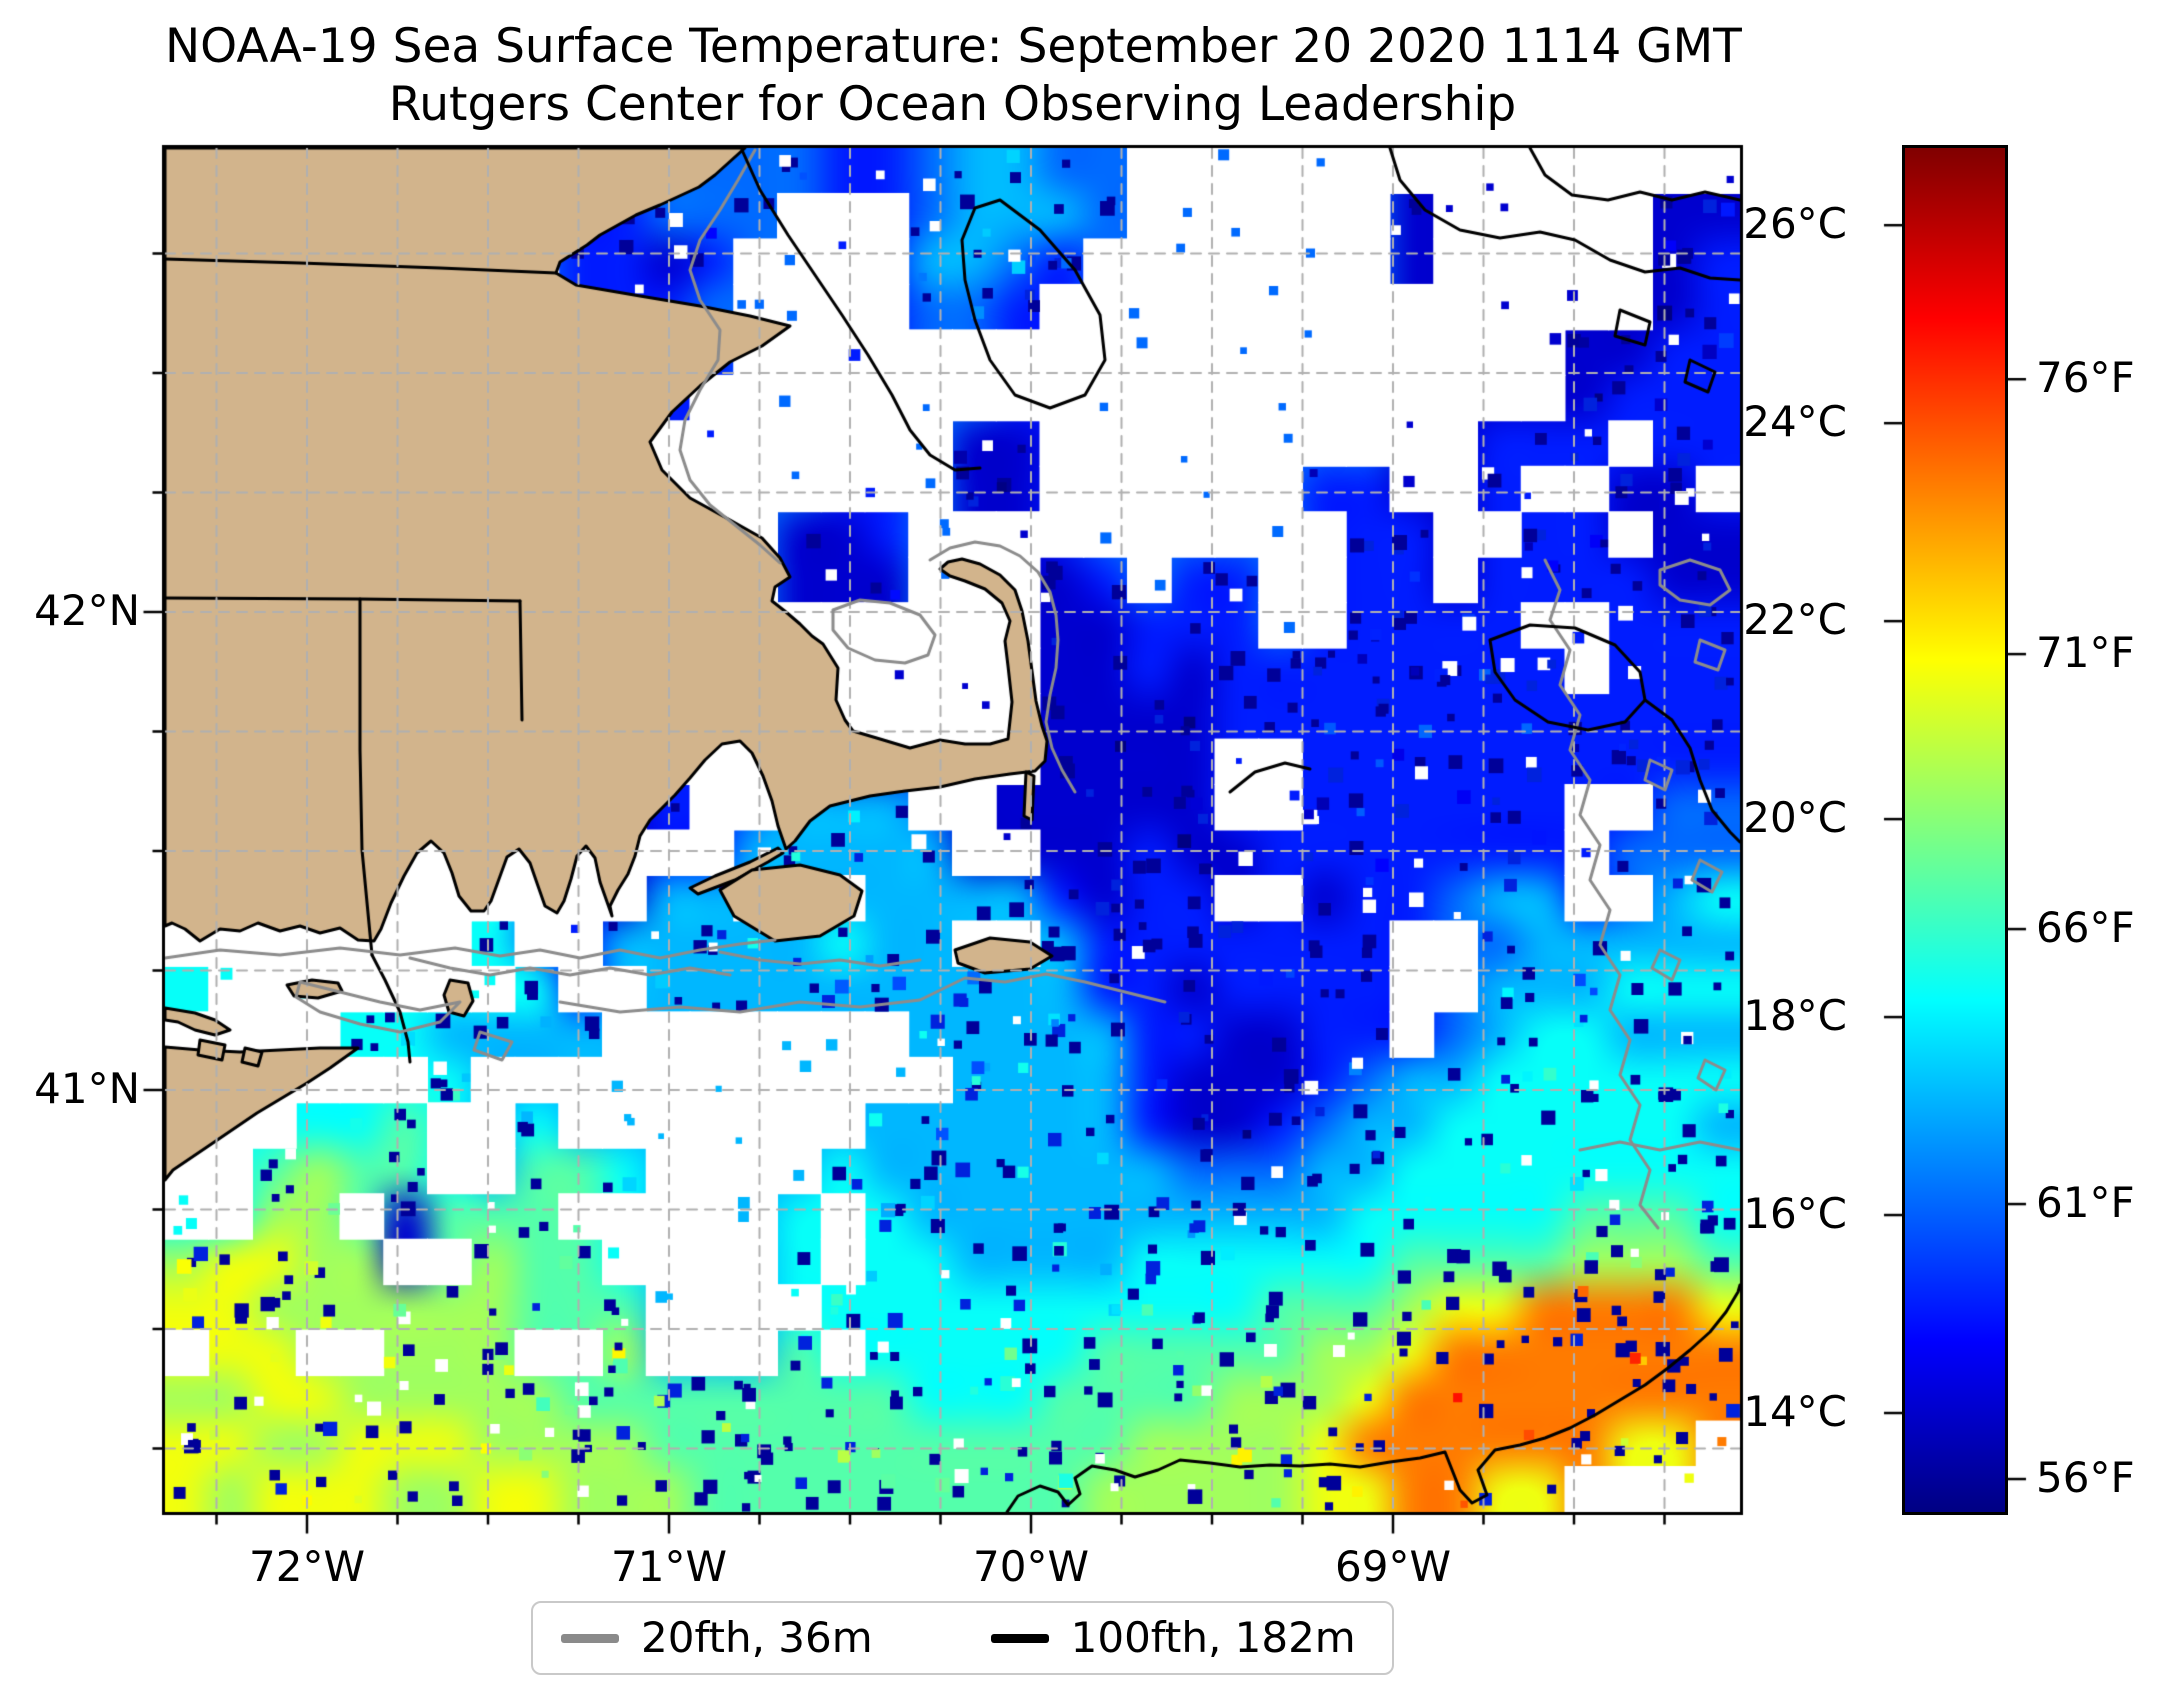  What do you see at coordinates (962, 1638) in the screenshot?
I see `legend: 20fth, 36m 100fth, 182m` at bounding box center [962, 1638].